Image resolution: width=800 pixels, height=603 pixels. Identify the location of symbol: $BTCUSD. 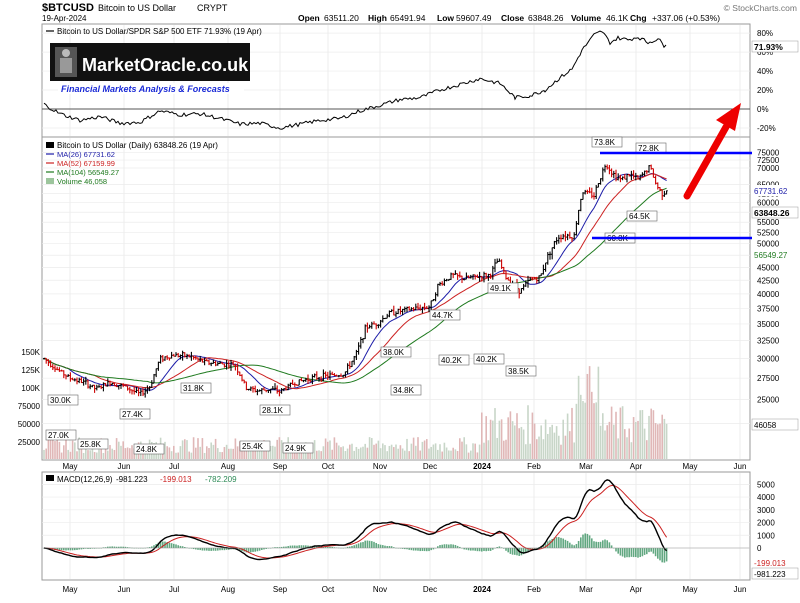
(68, 8).